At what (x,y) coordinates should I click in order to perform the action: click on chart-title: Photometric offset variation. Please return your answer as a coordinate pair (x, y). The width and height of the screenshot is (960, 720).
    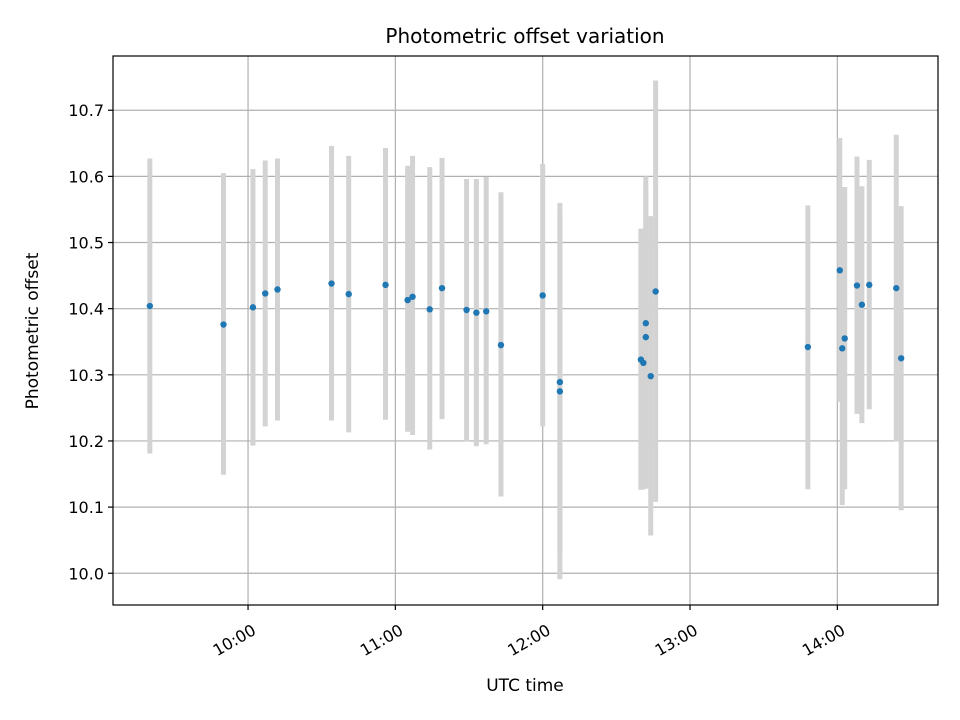
    Looking at the image, I should click on (524, 36).